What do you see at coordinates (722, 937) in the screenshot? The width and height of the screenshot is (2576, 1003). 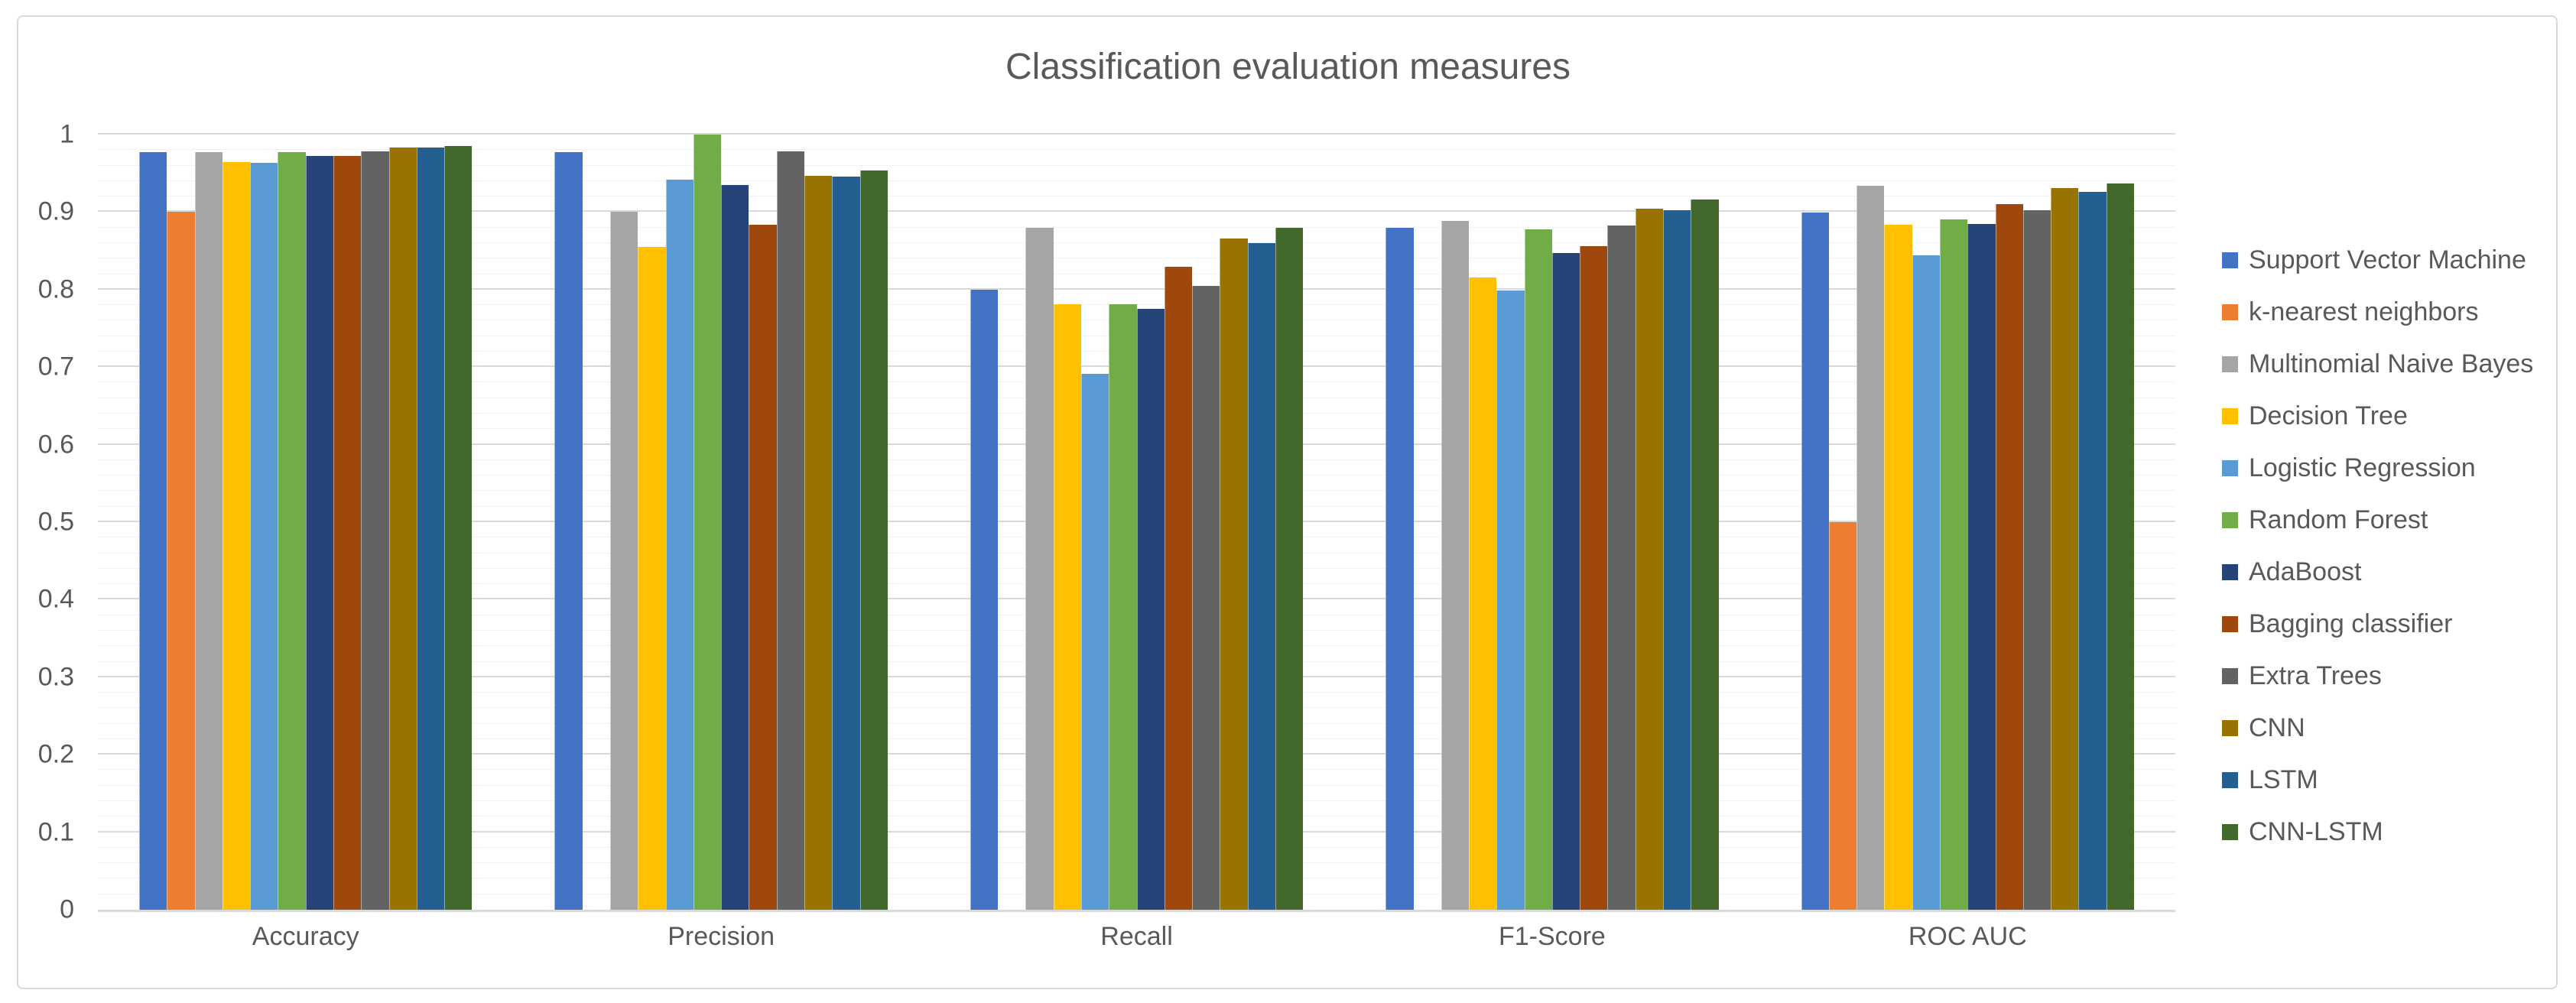 I see `category-label-precision: Precision` at bounding box center [722, 937].